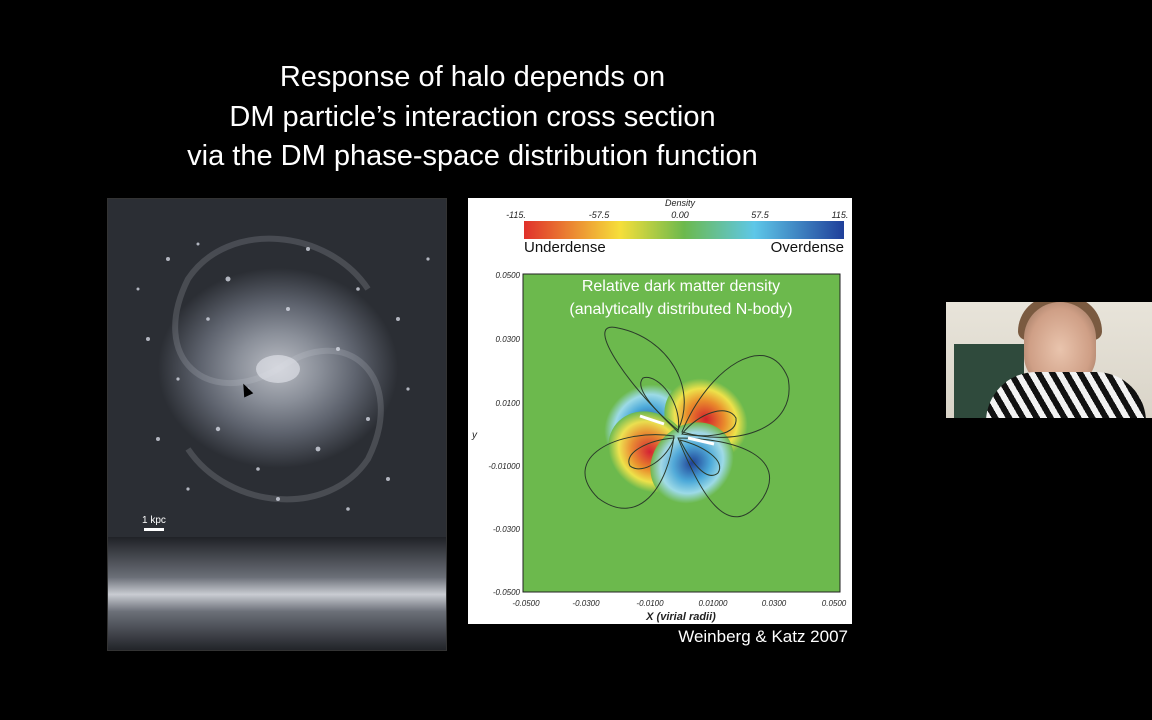 This screenshot has height=720, width=1152. Describe the element at coordinates (1066, 395) in the screenshot. I see `presenter-sweater` at that location.